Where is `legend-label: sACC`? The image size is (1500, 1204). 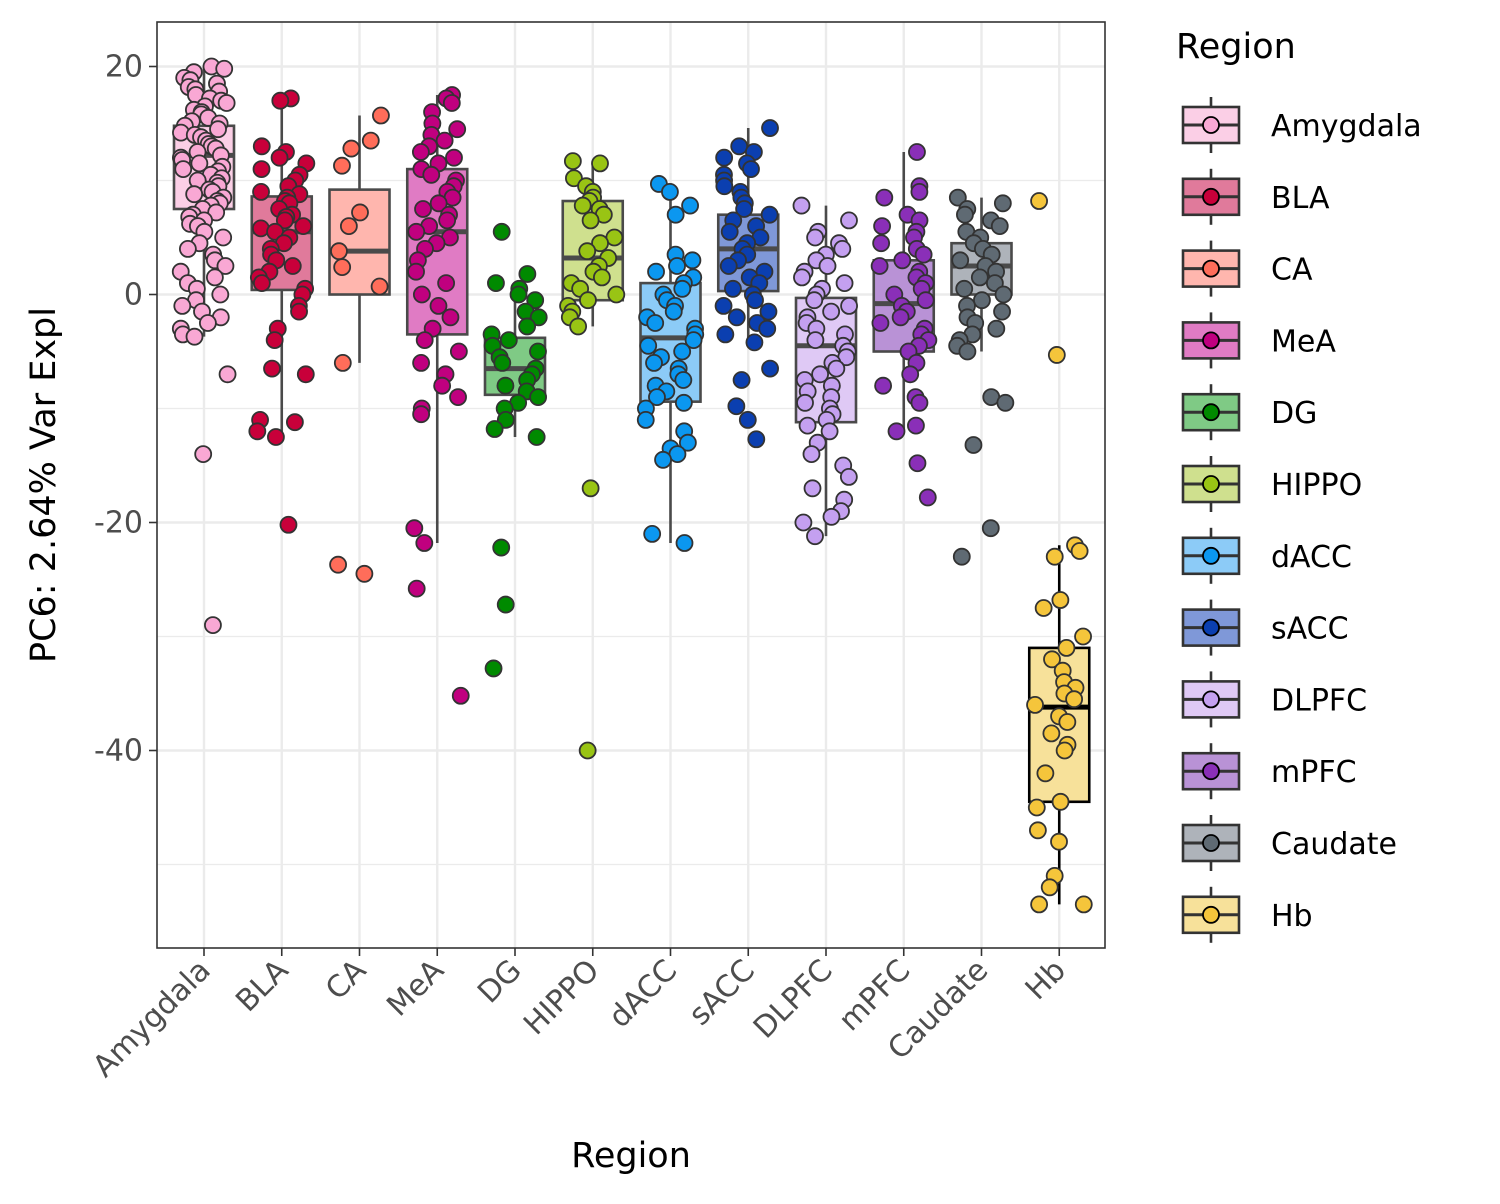
legend-label: sACC is located at coordinates (1310, 629).